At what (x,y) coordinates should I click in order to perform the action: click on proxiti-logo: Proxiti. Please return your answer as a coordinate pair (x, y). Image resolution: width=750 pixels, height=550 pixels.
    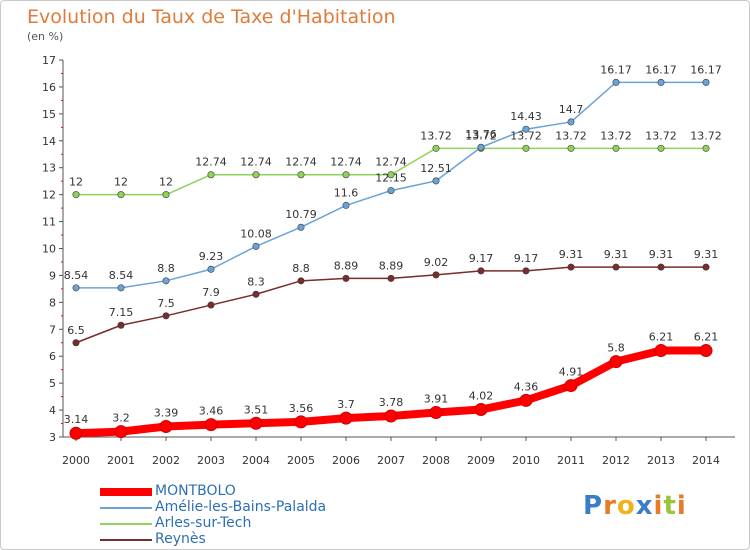
    Looking at the image, I should click on (635, 506).